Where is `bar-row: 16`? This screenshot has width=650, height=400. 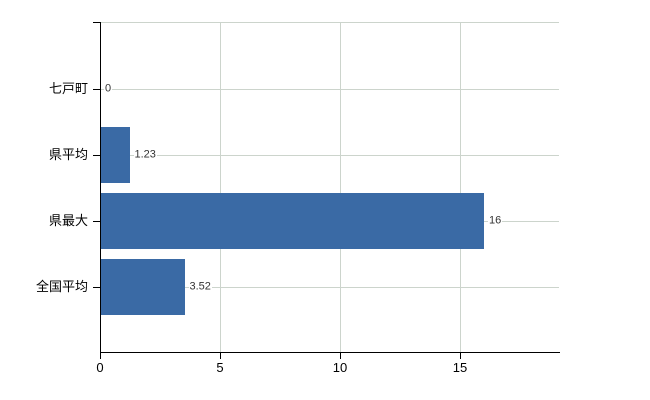 bar-row: 16 is located at coordinates (329, 221).